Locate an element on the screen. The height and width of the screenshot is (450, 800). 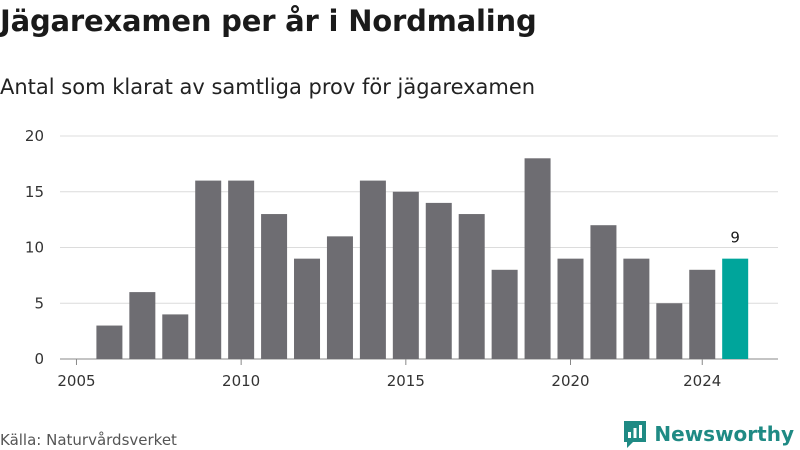
x-tick-label: 2010 is located at coordinates (241, 381).